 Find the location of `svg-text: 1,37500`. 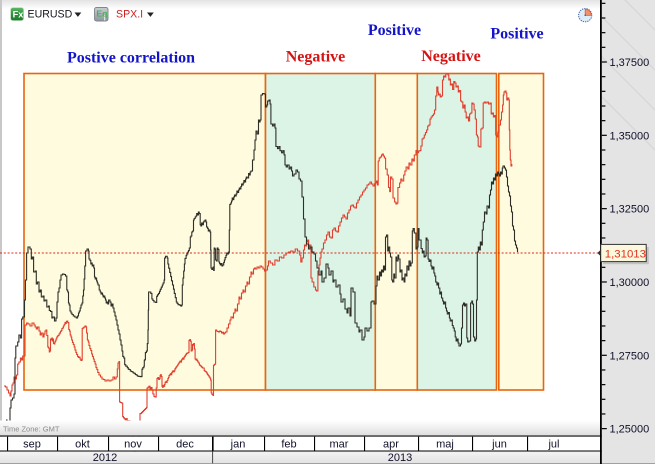

svg-text: 1,37500 is located at coordinates (630, 63).